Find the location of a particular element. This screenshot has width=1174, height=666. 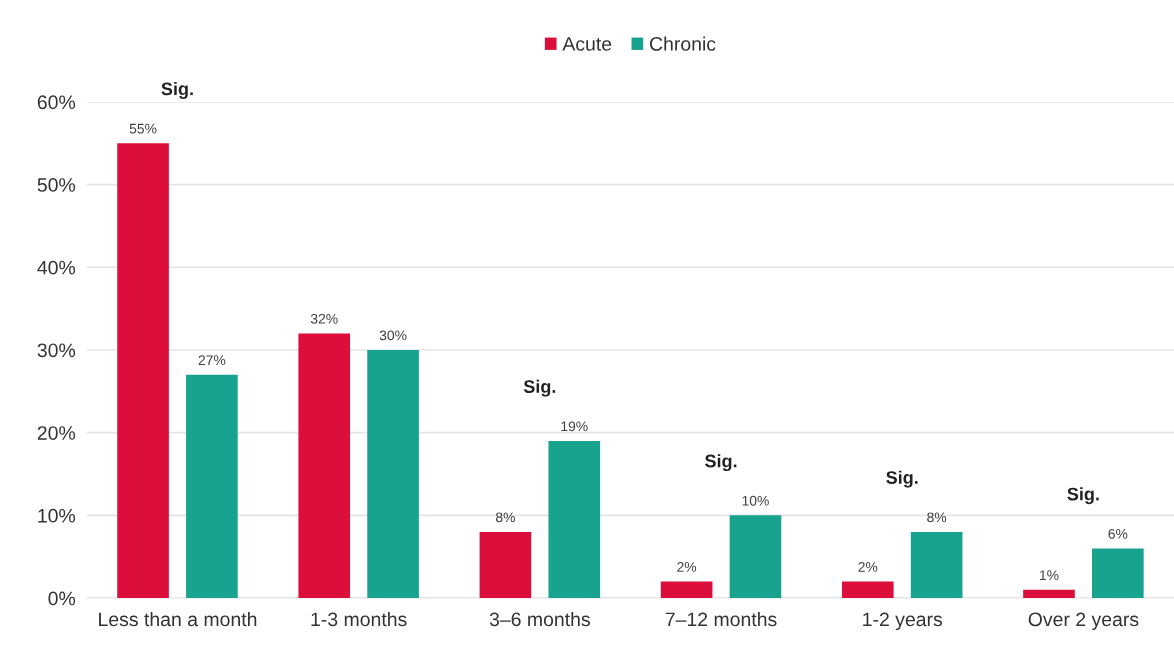

y-tick-label: 60% is located at coordinates (56, 102).